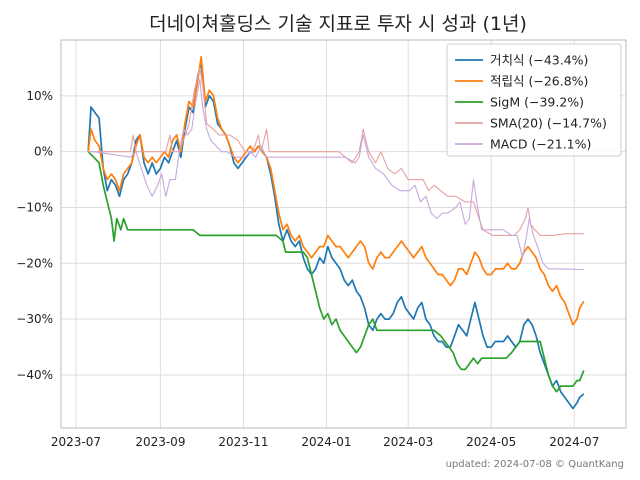 This screenshot has width=640, height=480. Describe the element at coordinates (34, 319) in the screenshot. I see `y-tick-label: −30%` at that location.